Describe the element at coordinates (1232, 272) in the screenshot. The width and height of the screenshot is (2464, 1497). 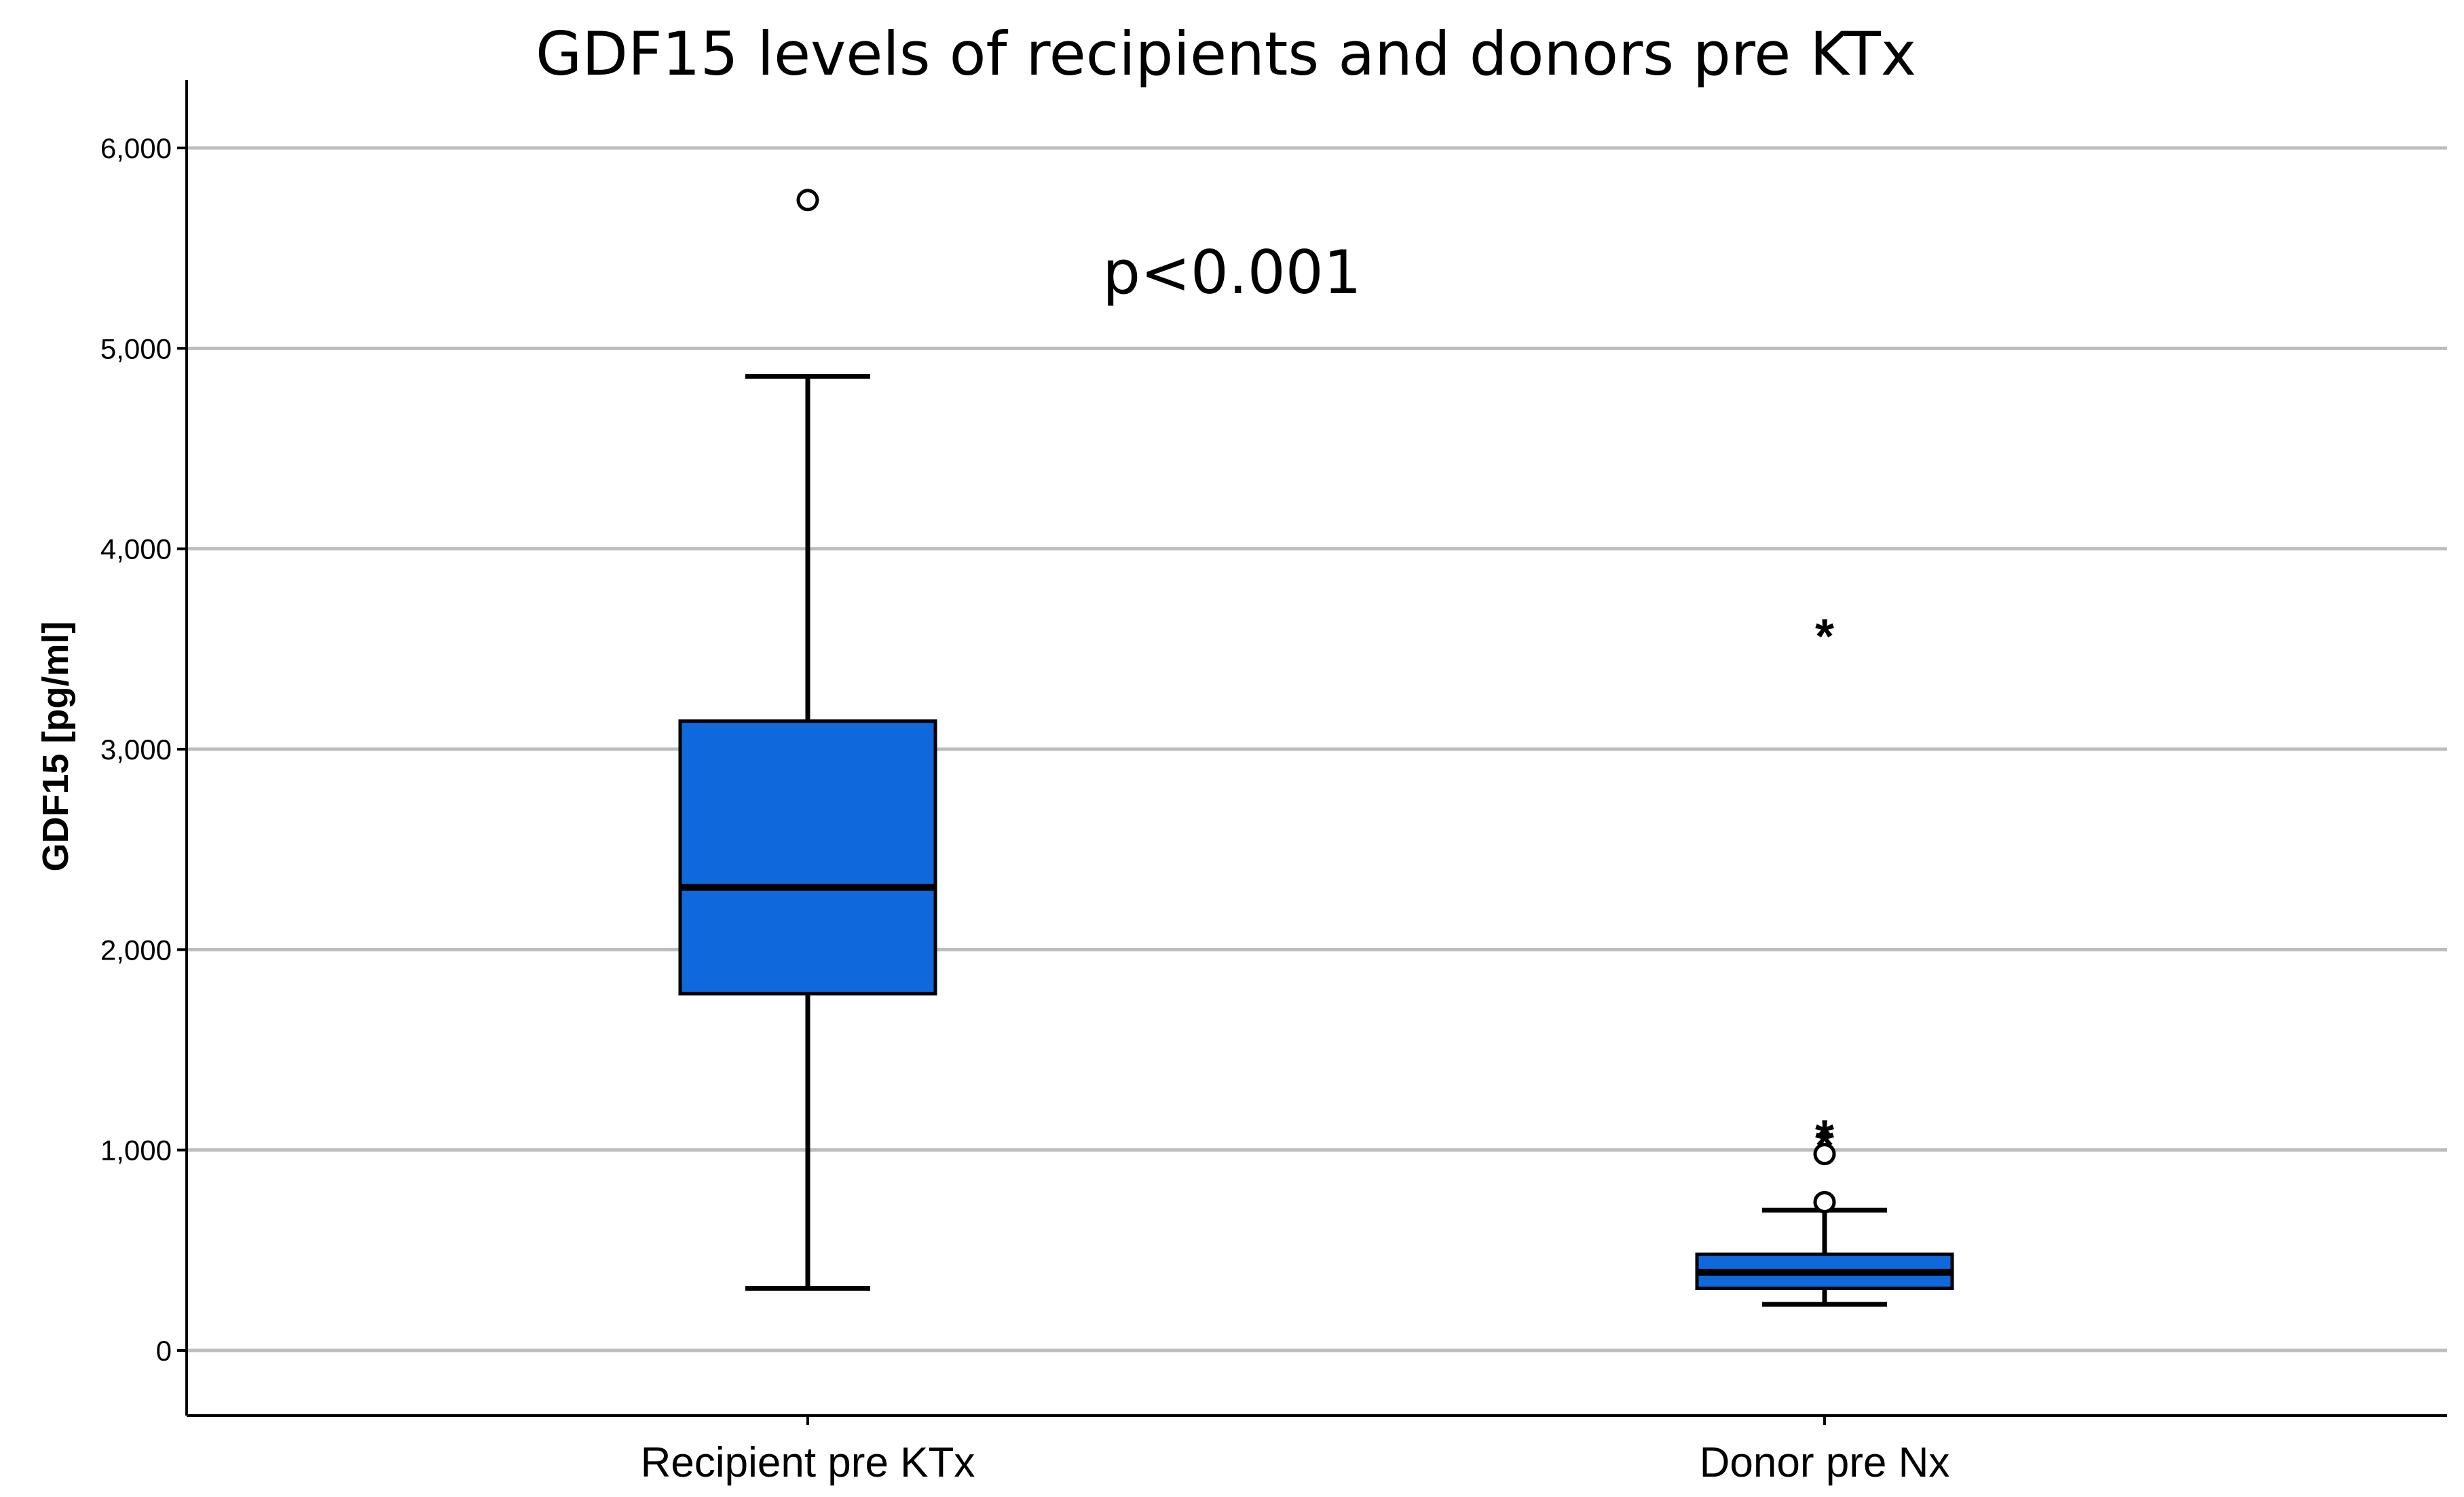
I see `p-value-annotation: p<0.001` at that location.